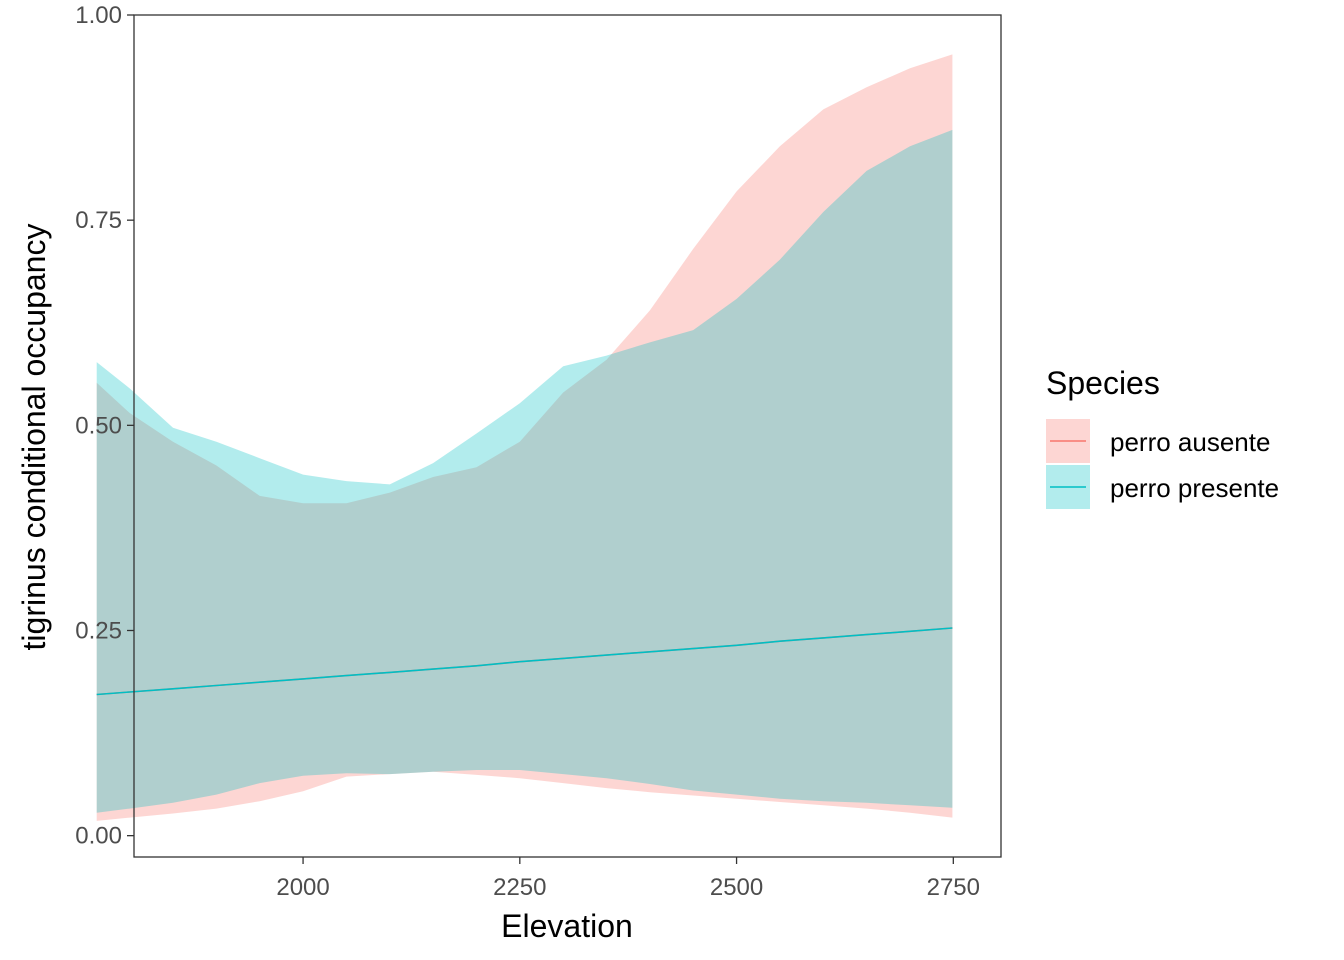  I want to click on y-axis: 0.00 0.25 0.50 0.75 1.00, so click(104, 426).